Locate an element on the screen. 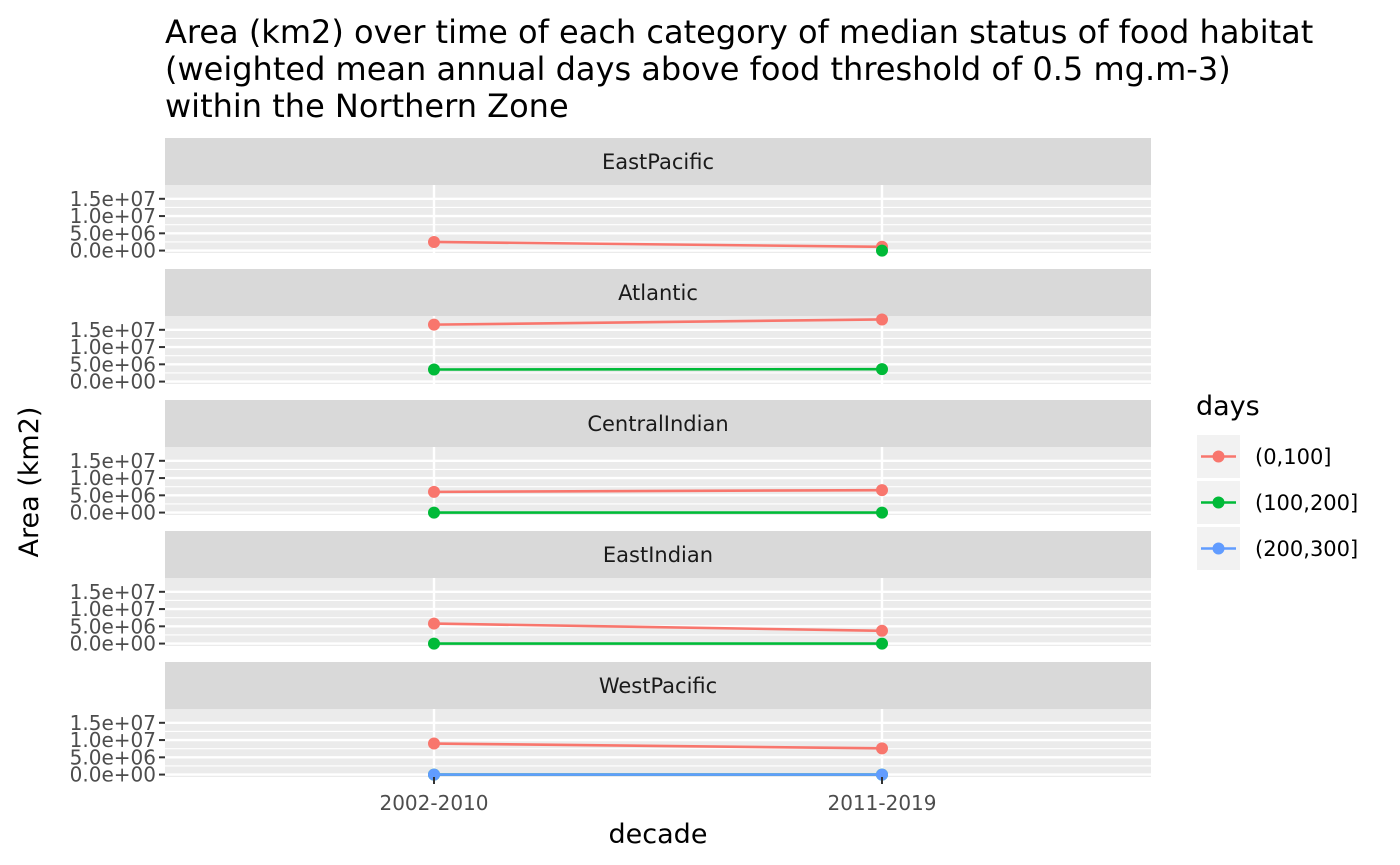  facet-strip-label: CentralIndian is located at coordinates (657, 424).